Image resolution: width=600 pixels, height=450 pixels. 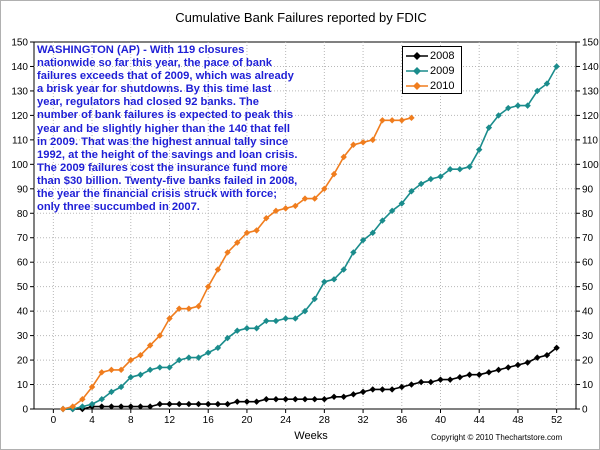 I want to click on legend-label-2008: 2008, so click(x=442, y=56).